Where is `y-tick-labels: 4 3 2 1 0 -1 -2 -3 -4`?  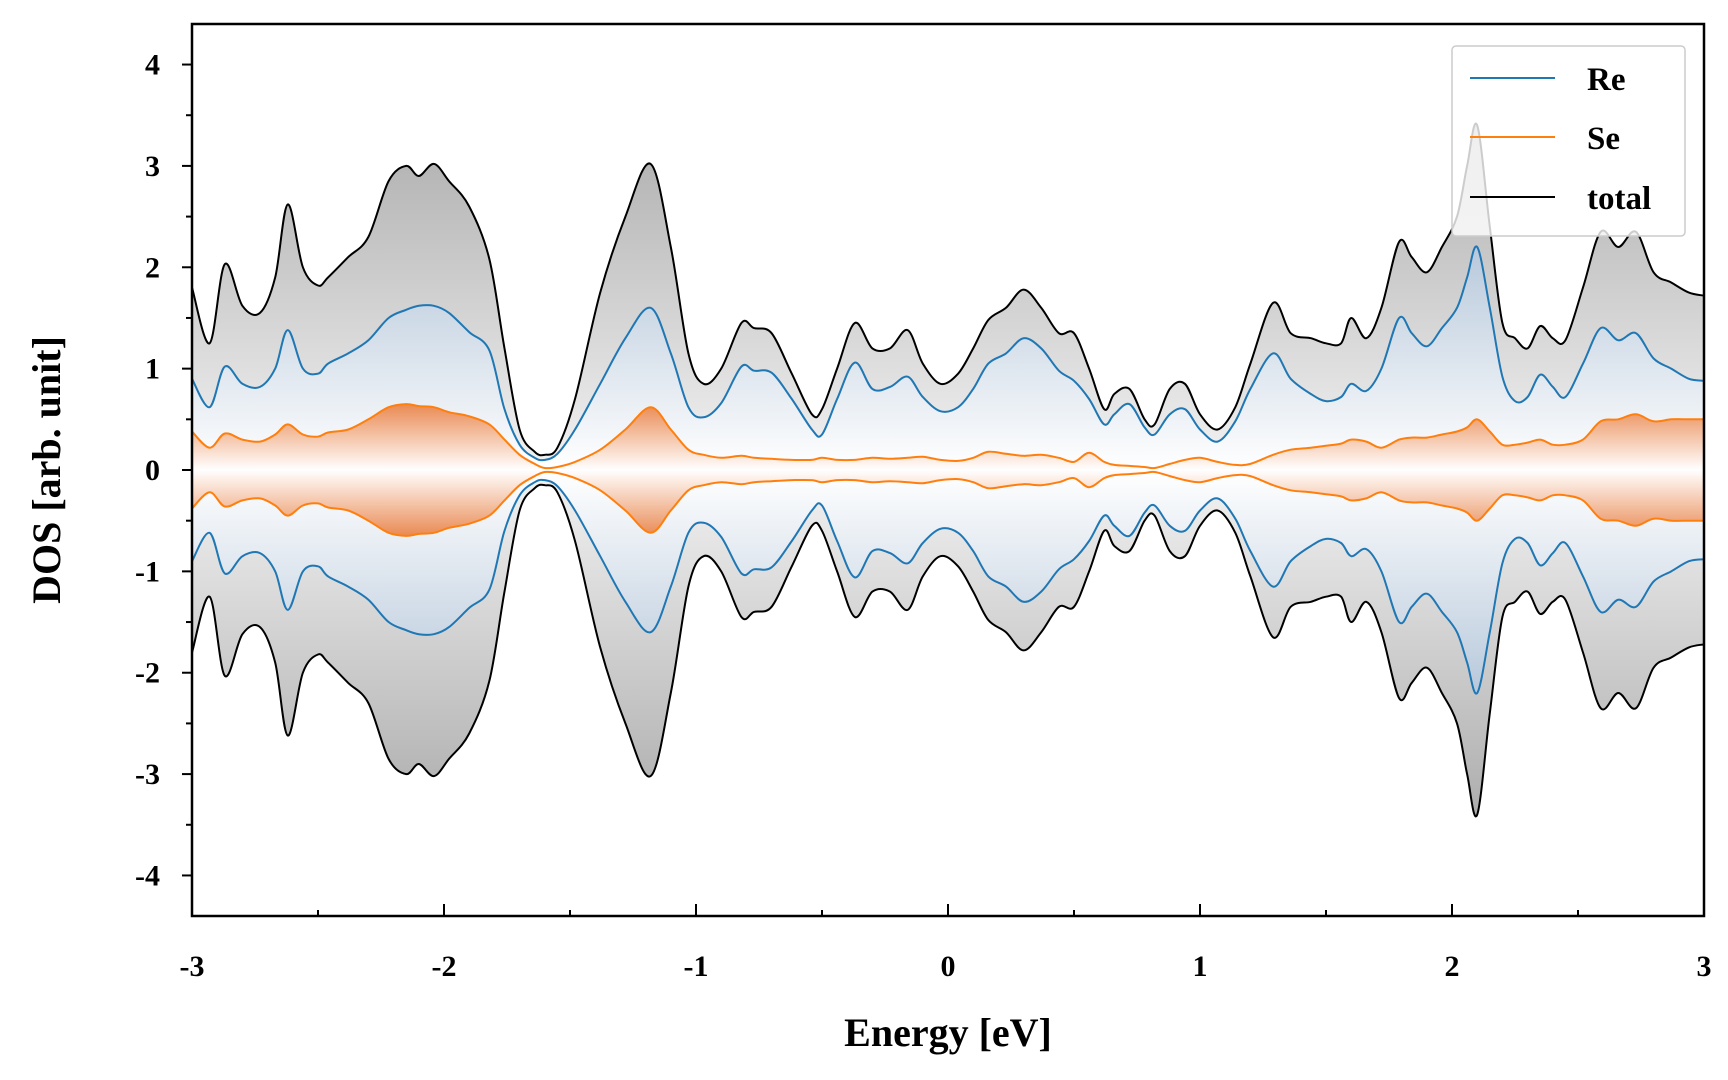 y-tick-labels: 4 3 2 1 0 -1 -2 -3 -4 is located at coordinates (147, 471).